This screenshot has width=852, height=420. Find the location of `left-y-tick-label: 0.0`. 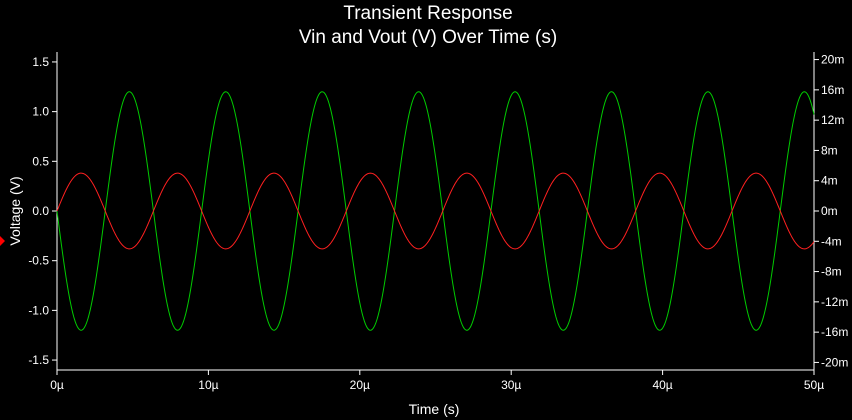

left-y-tick-label: 0.0 is located at coordinates (40, 211).